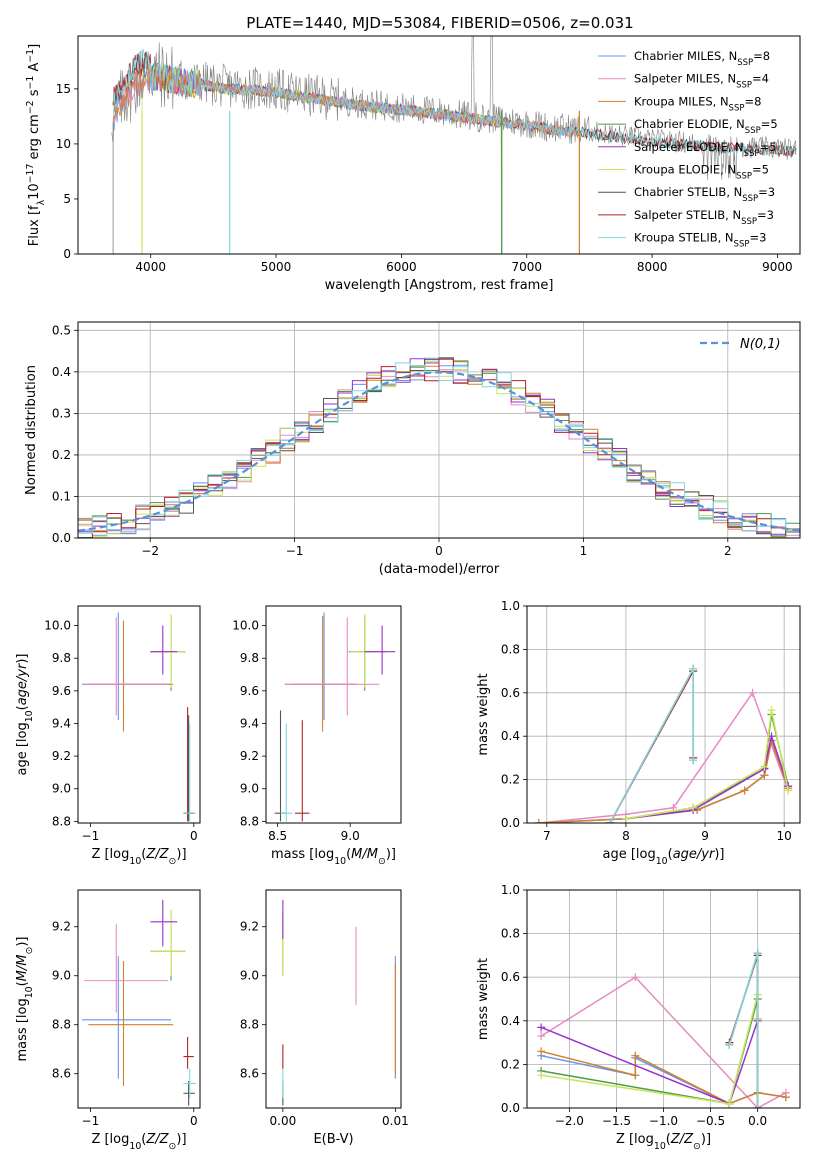 Image resolution: width=819 pixels, height=1170 pixels. What do you see at coordinates (63, 89) in the screenshot?
I see `y-tick-label: 15` at bounding box center [63, 89].